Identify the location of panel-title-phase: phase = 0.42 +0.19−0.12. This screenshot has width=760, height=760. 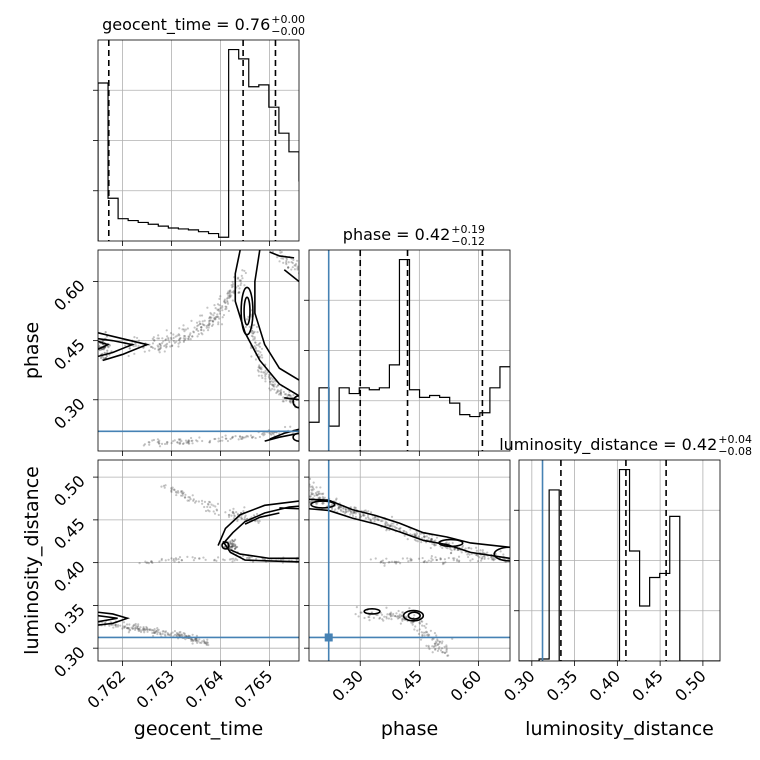
(414, 235).